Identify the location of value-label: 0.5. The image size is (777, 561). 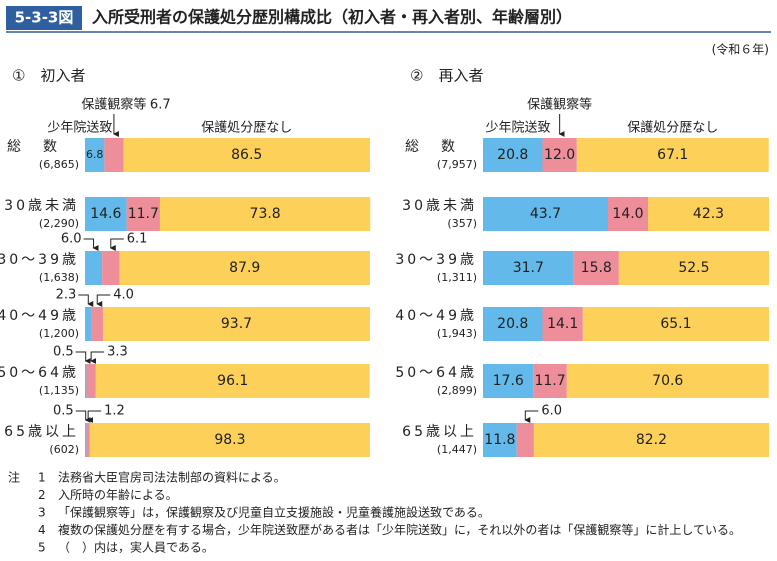
(63, 411).